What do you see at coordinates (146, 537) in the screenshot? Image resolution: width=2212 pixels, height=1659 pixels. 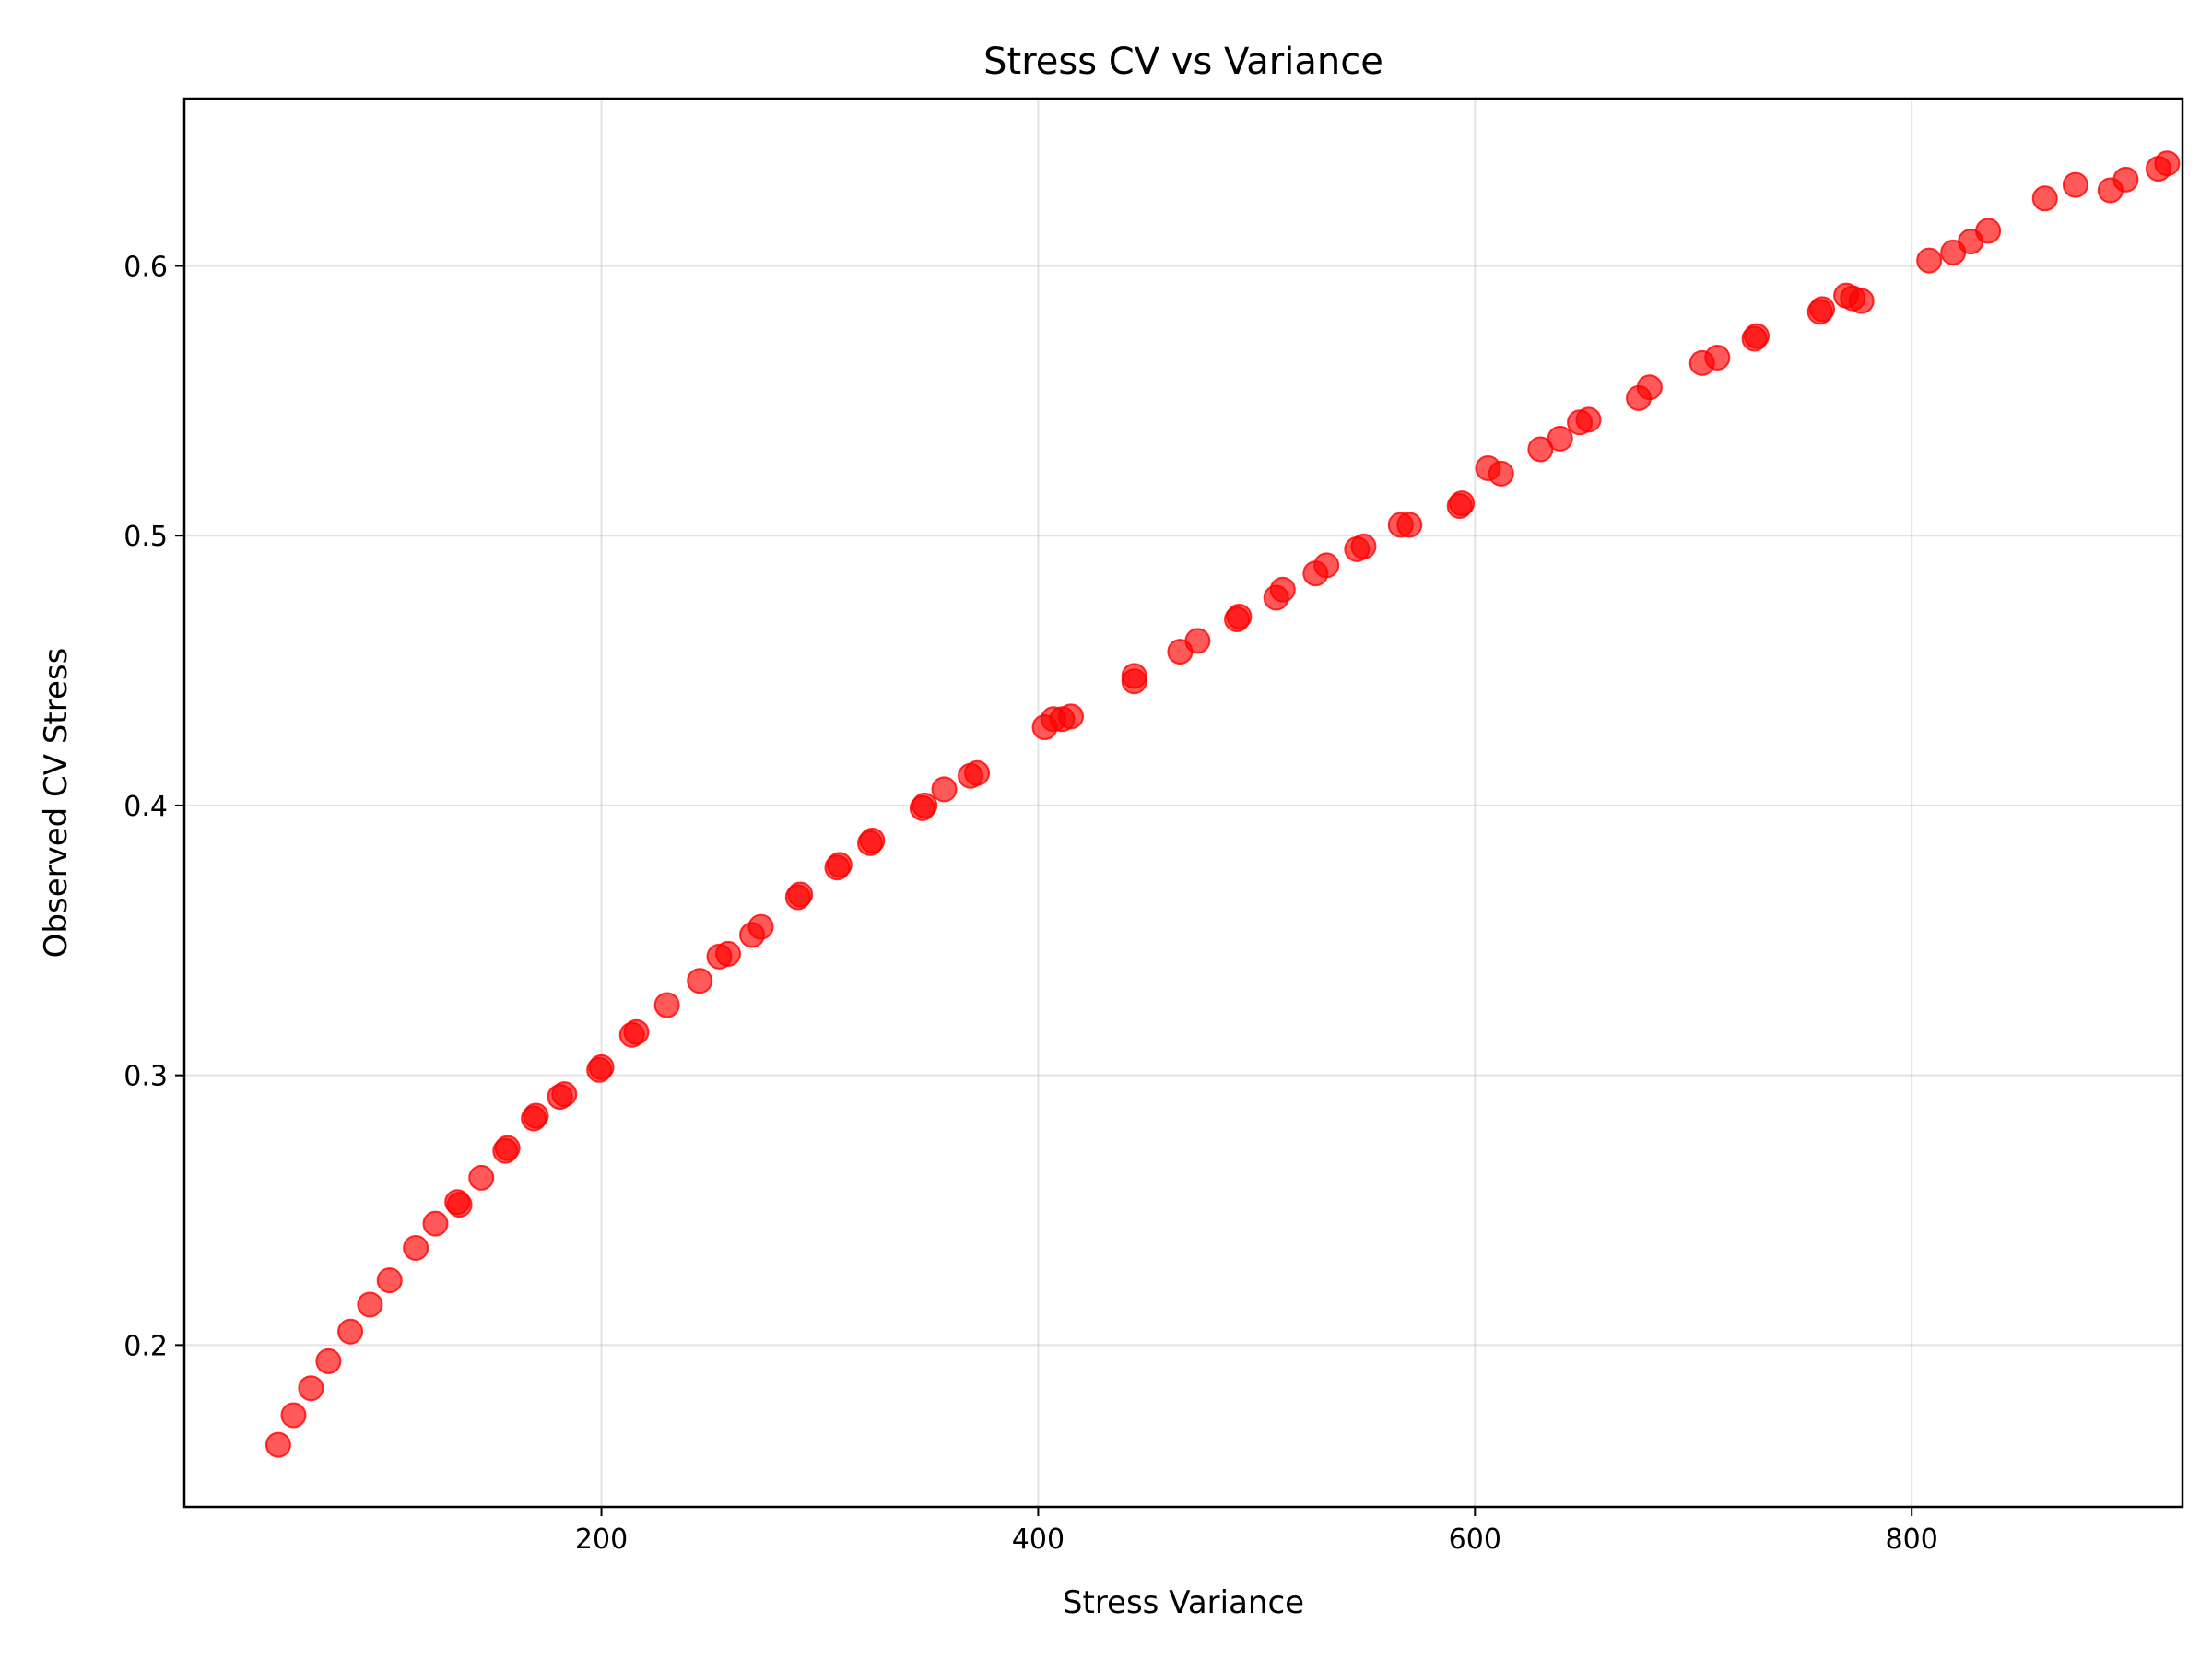 I see `y-tick-label: 0.5` at bounding box center [146, 537].